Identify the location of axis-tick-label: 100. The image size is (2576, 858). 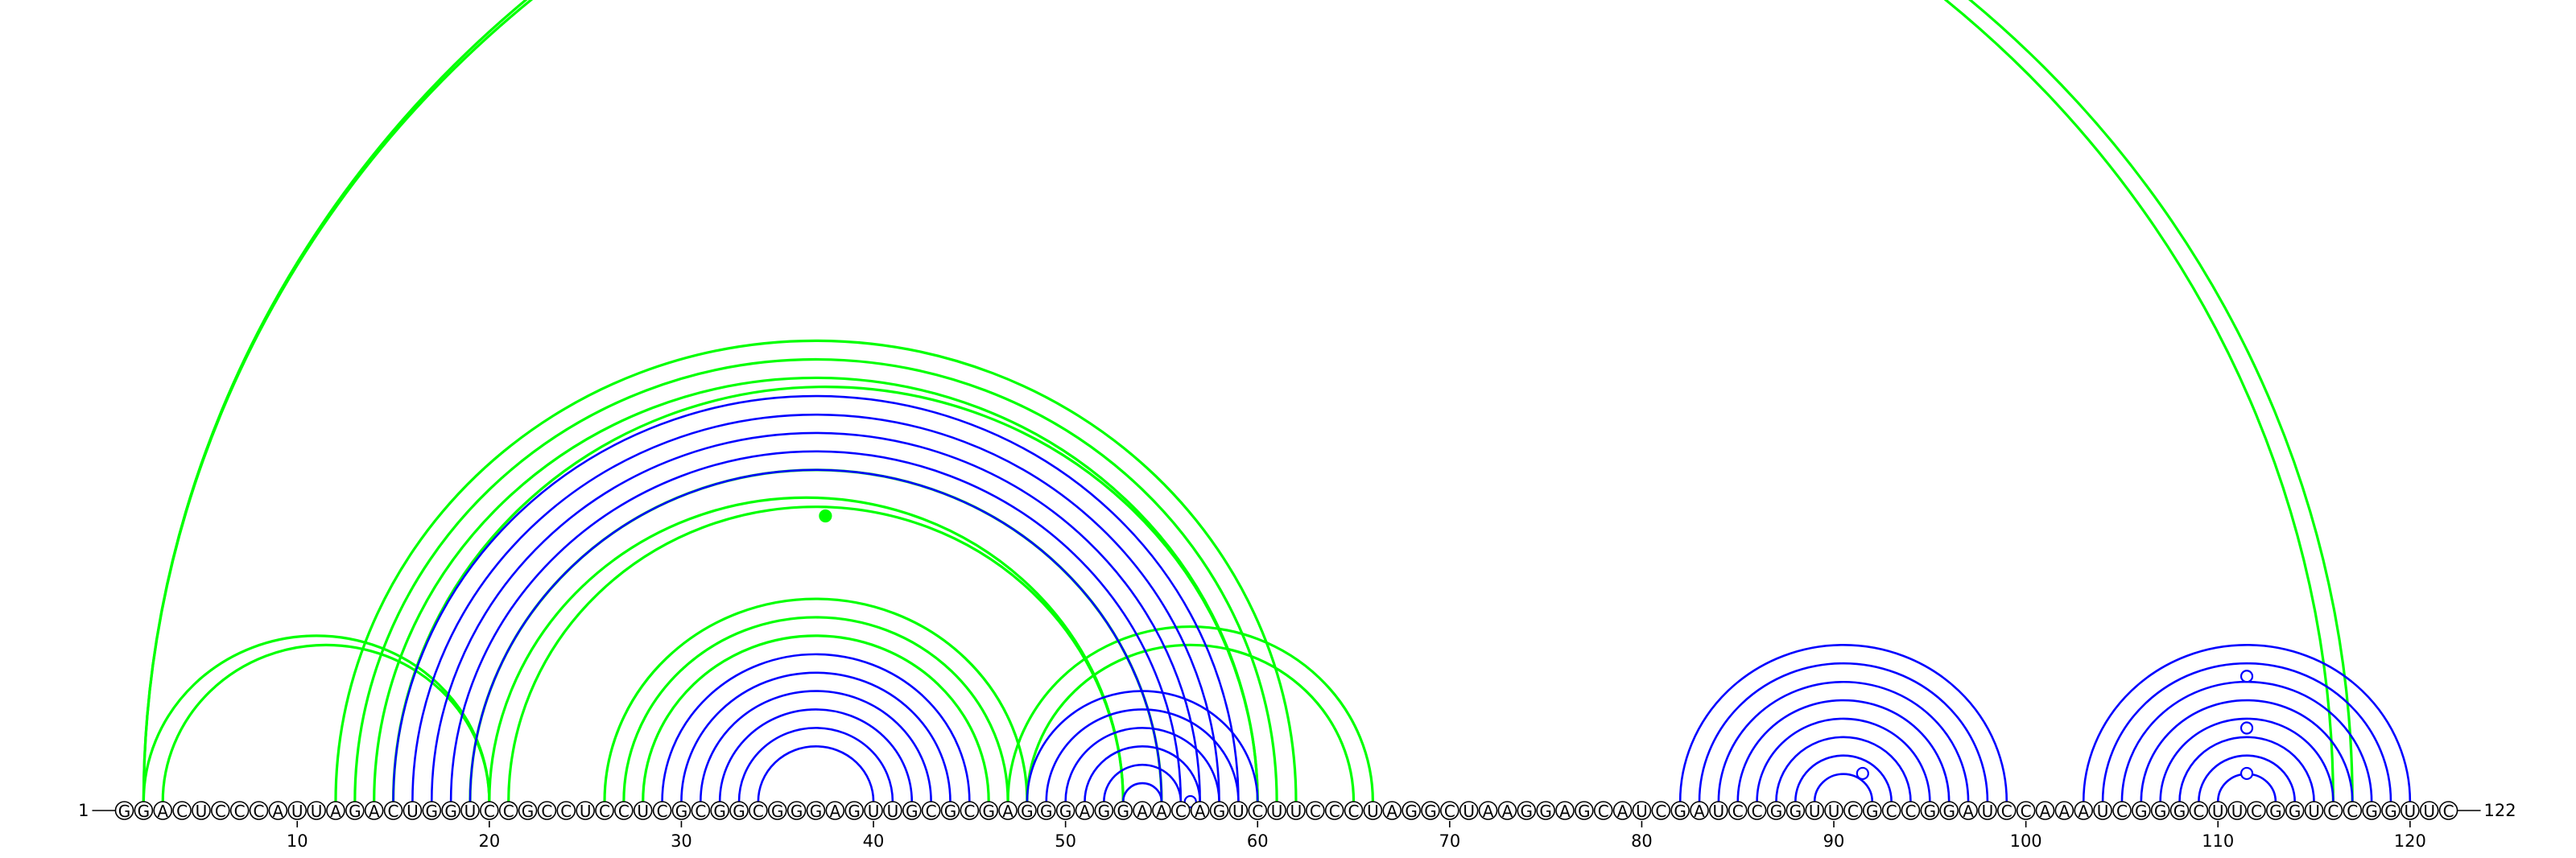
(2026, 841).